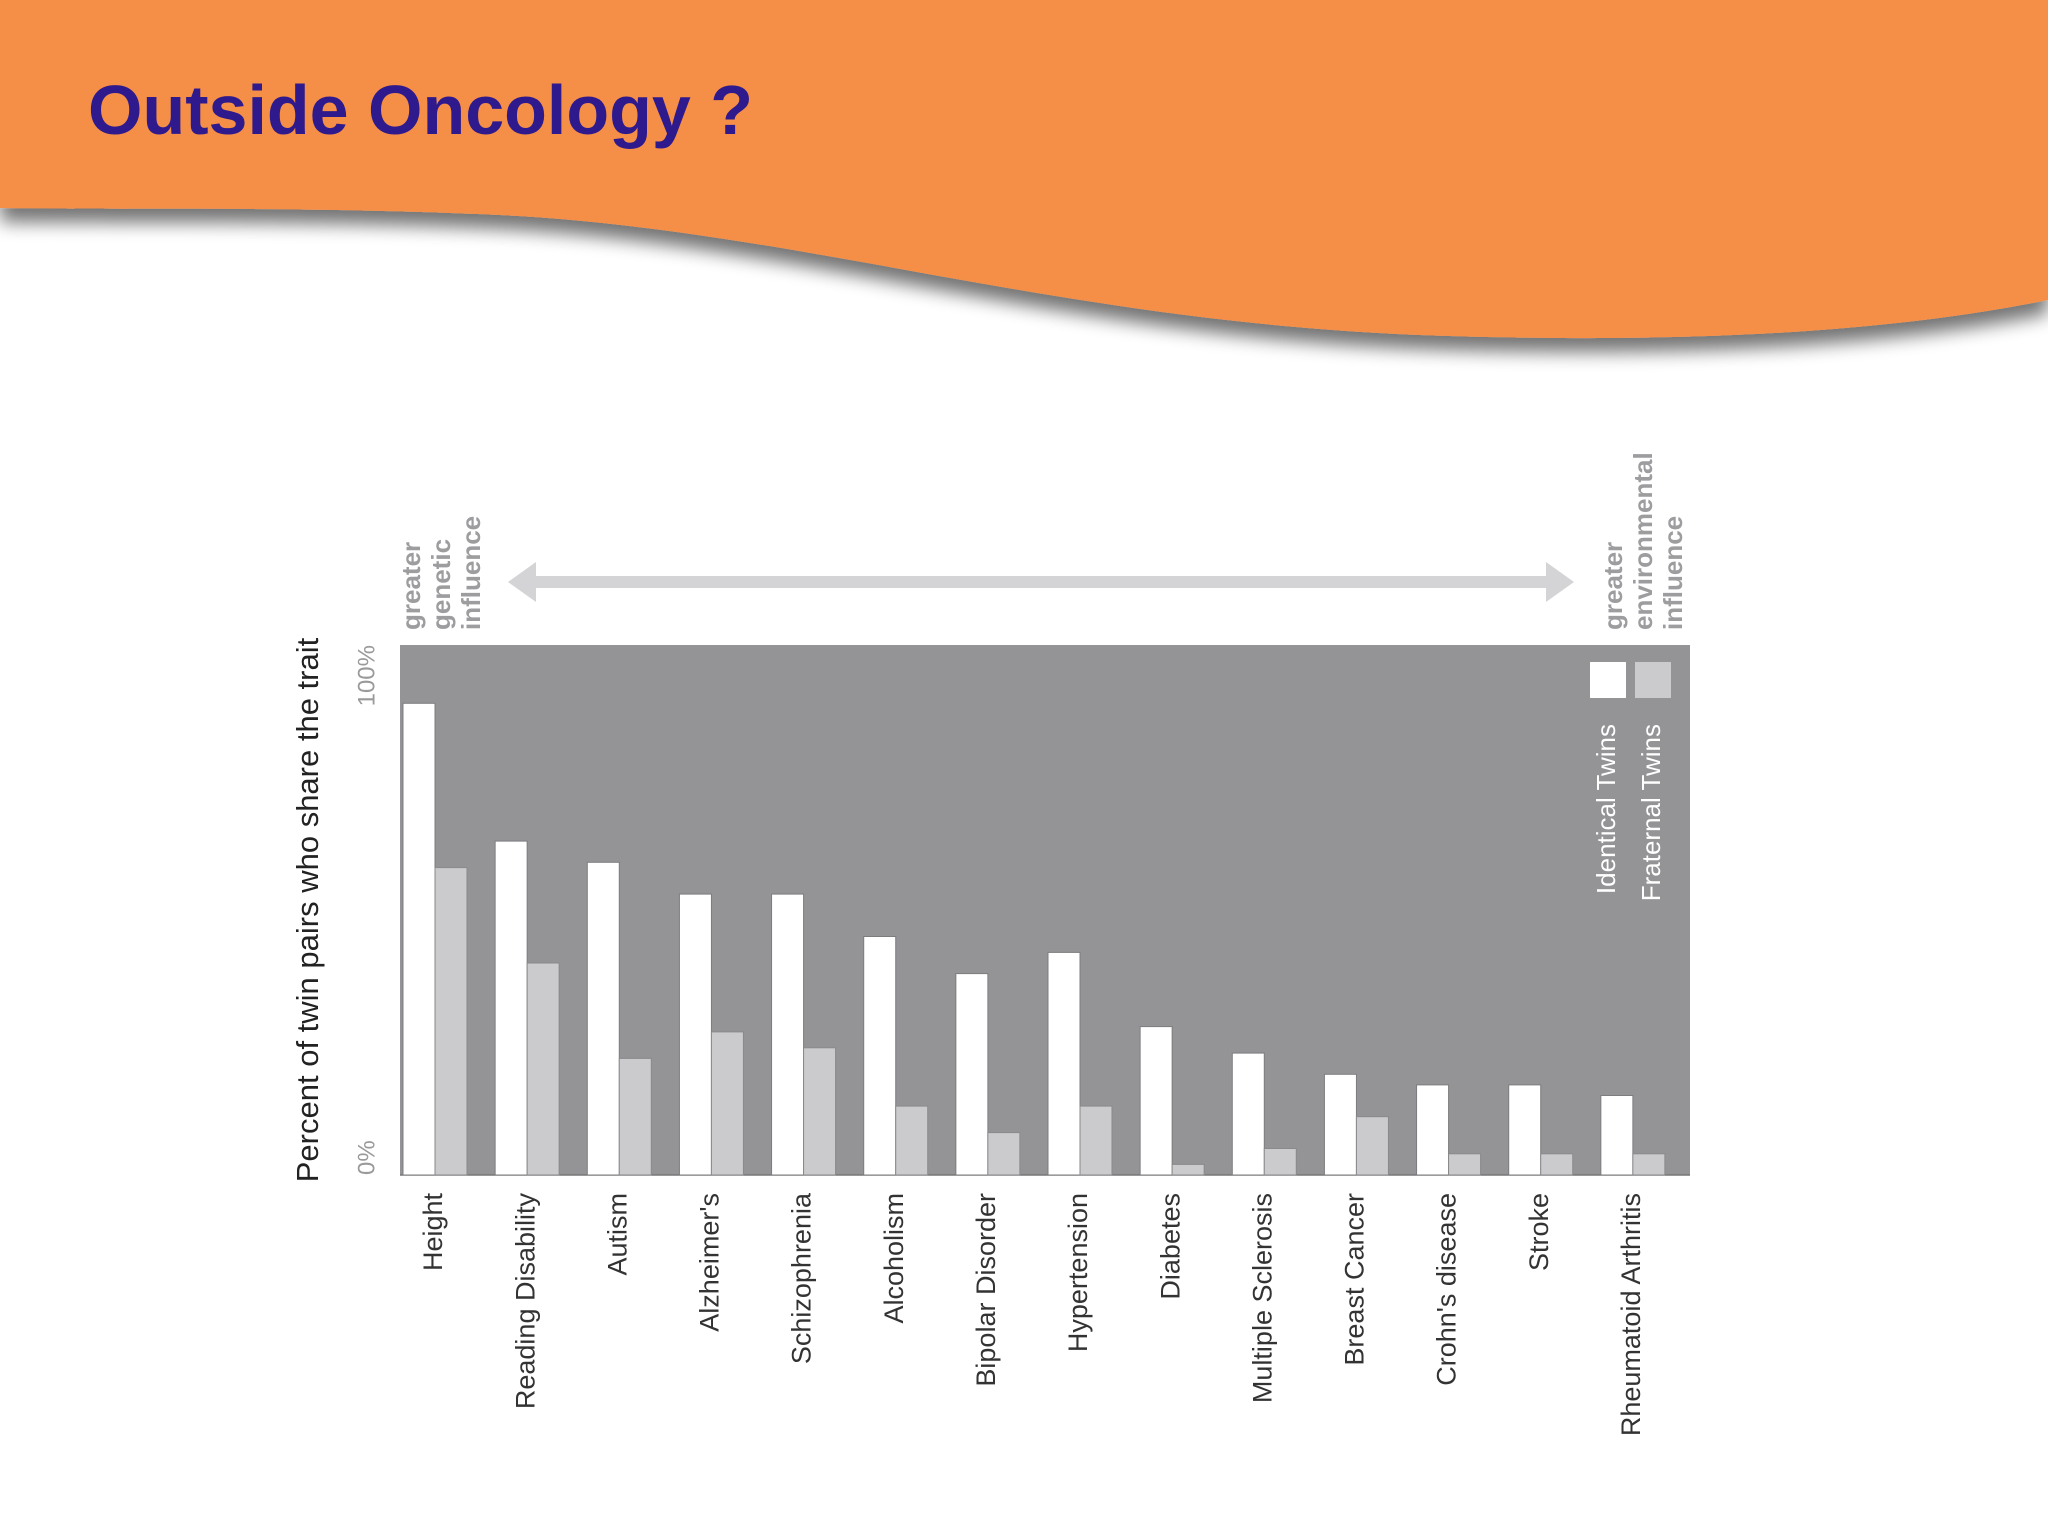 This screenshot has height=1536, width=2048. What do you see at coordinates (1606, 809) in the screenshot?
I see `legend-label: Identical Twins` at bounding box center [1606, 809].